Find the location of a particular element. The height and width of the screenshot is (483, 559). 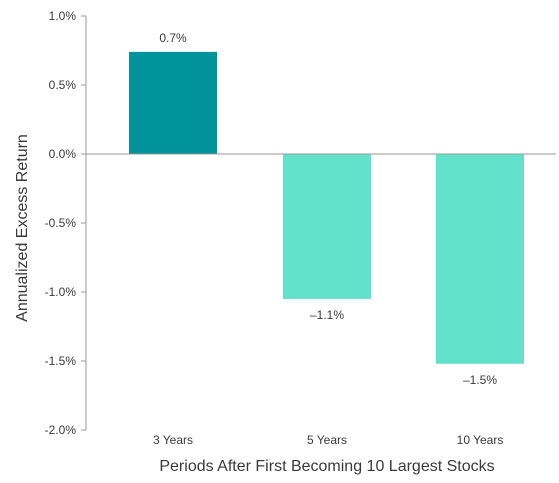

x-axis-ticks: 3 Years 5 Years 10 Years is located at coordinates (328, 440).